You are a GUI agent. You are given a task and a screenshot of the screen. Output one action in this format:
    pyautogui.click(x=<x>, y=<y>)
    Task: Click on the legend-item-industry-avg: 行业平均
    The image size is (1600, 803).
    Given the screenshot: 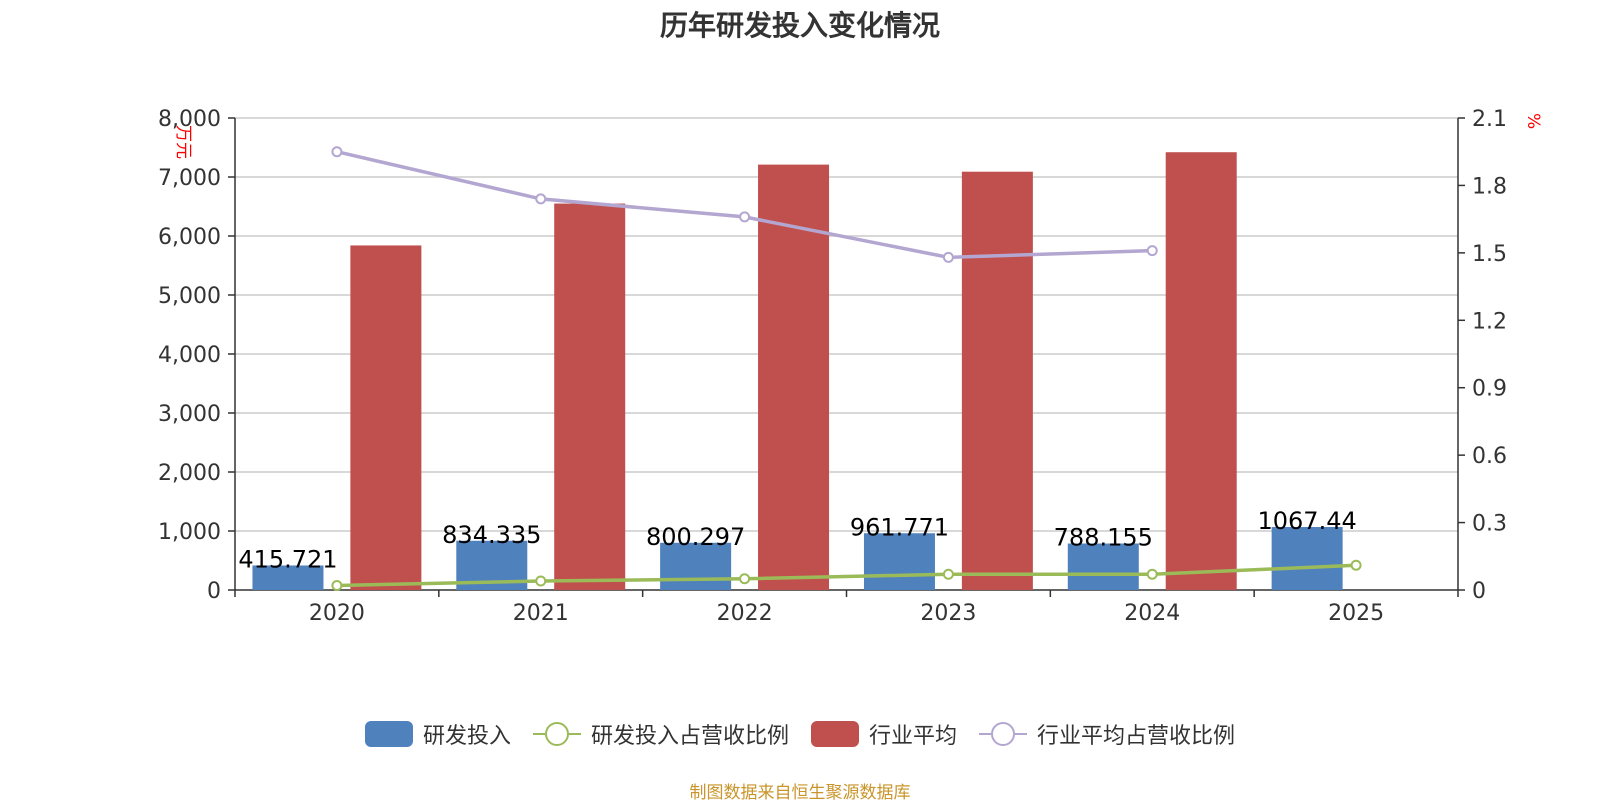 What is the action you would take?
    pyautogui.click(x=884, y=734)
    